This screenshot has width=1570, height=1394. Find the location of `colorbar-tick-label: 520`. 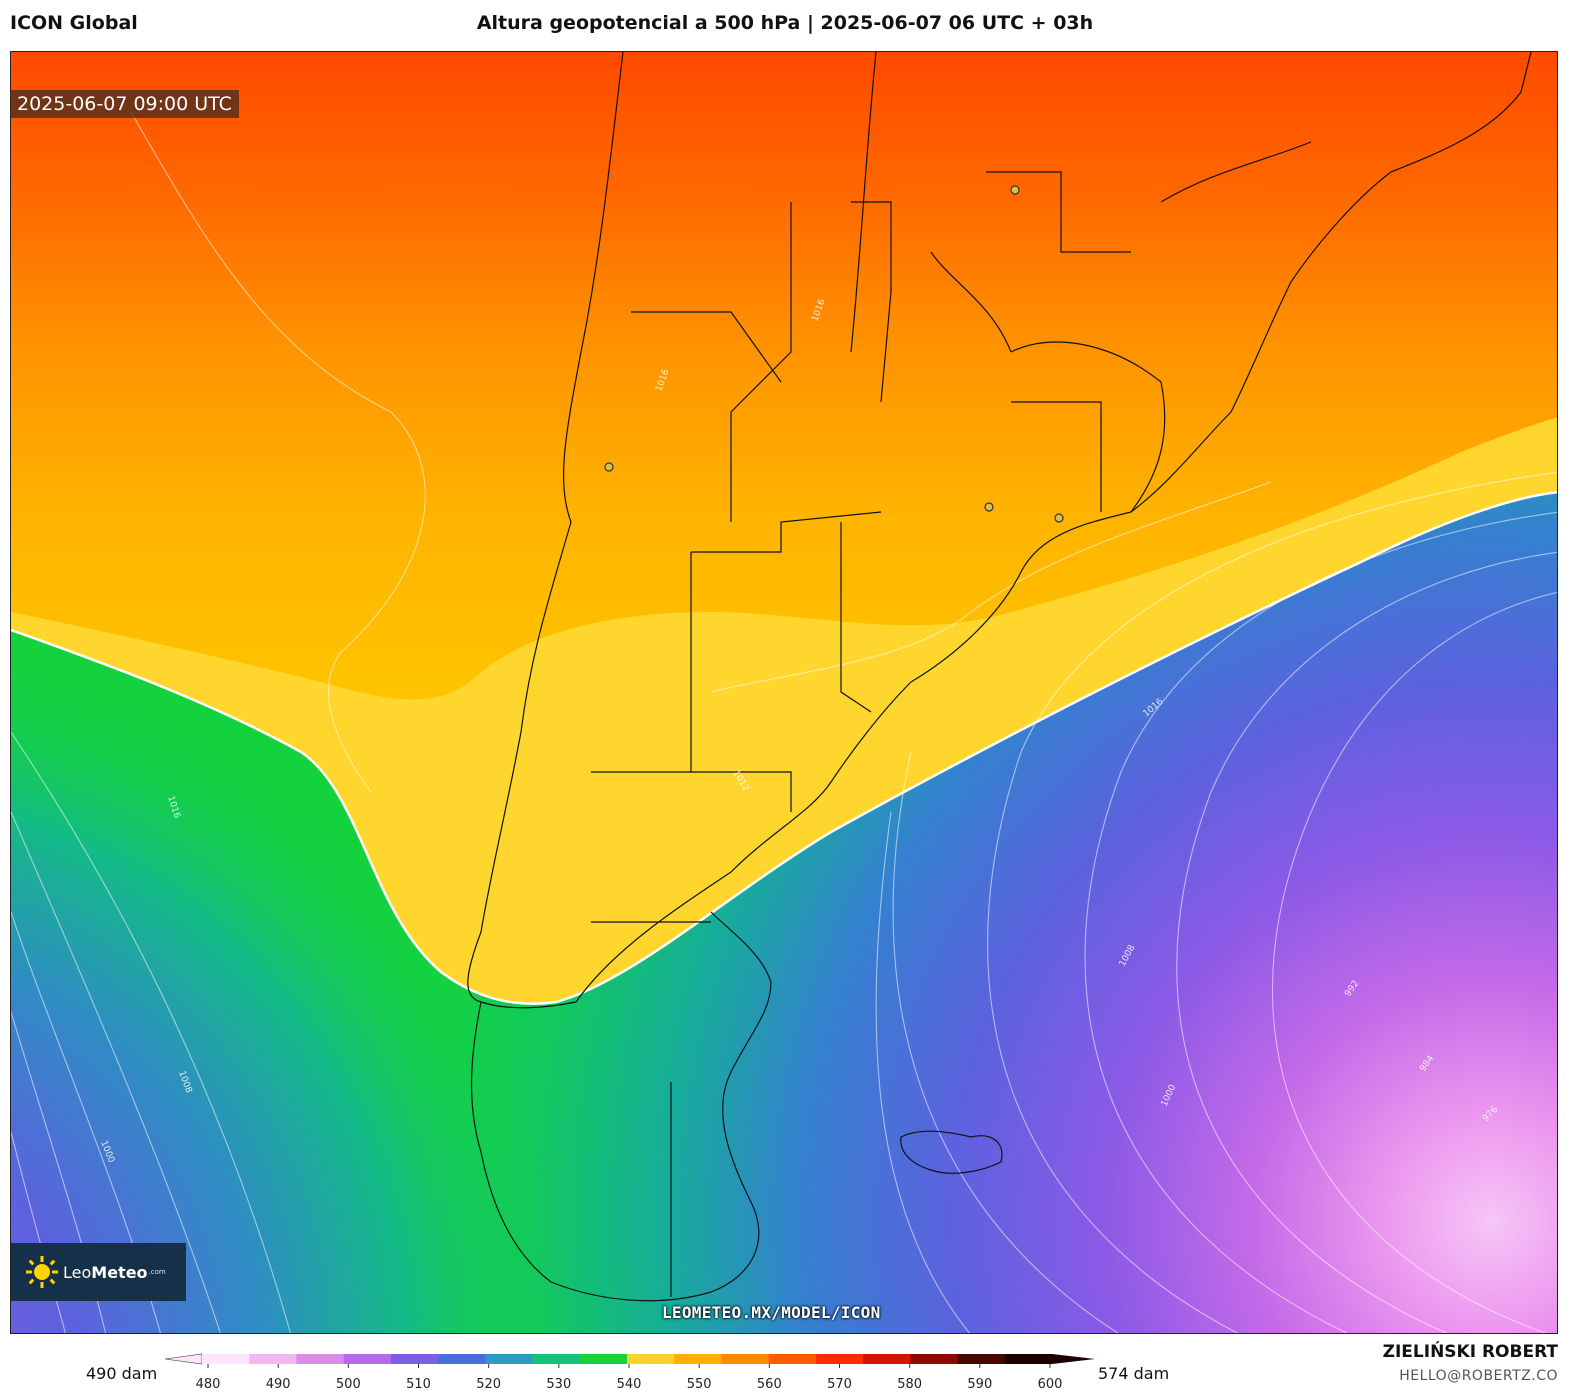

colorbar-tick-label: 520 is located at coordinates (488, 1384).